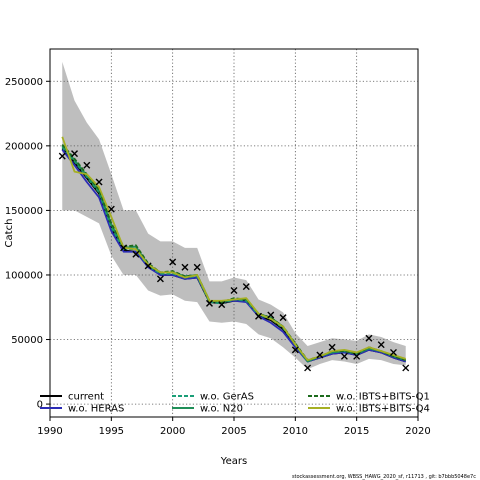  What do you see at coordinates (96, 409) in the screenshot?
I see `legend-label: w.o. HERAS` at bounding box center [96, 409].